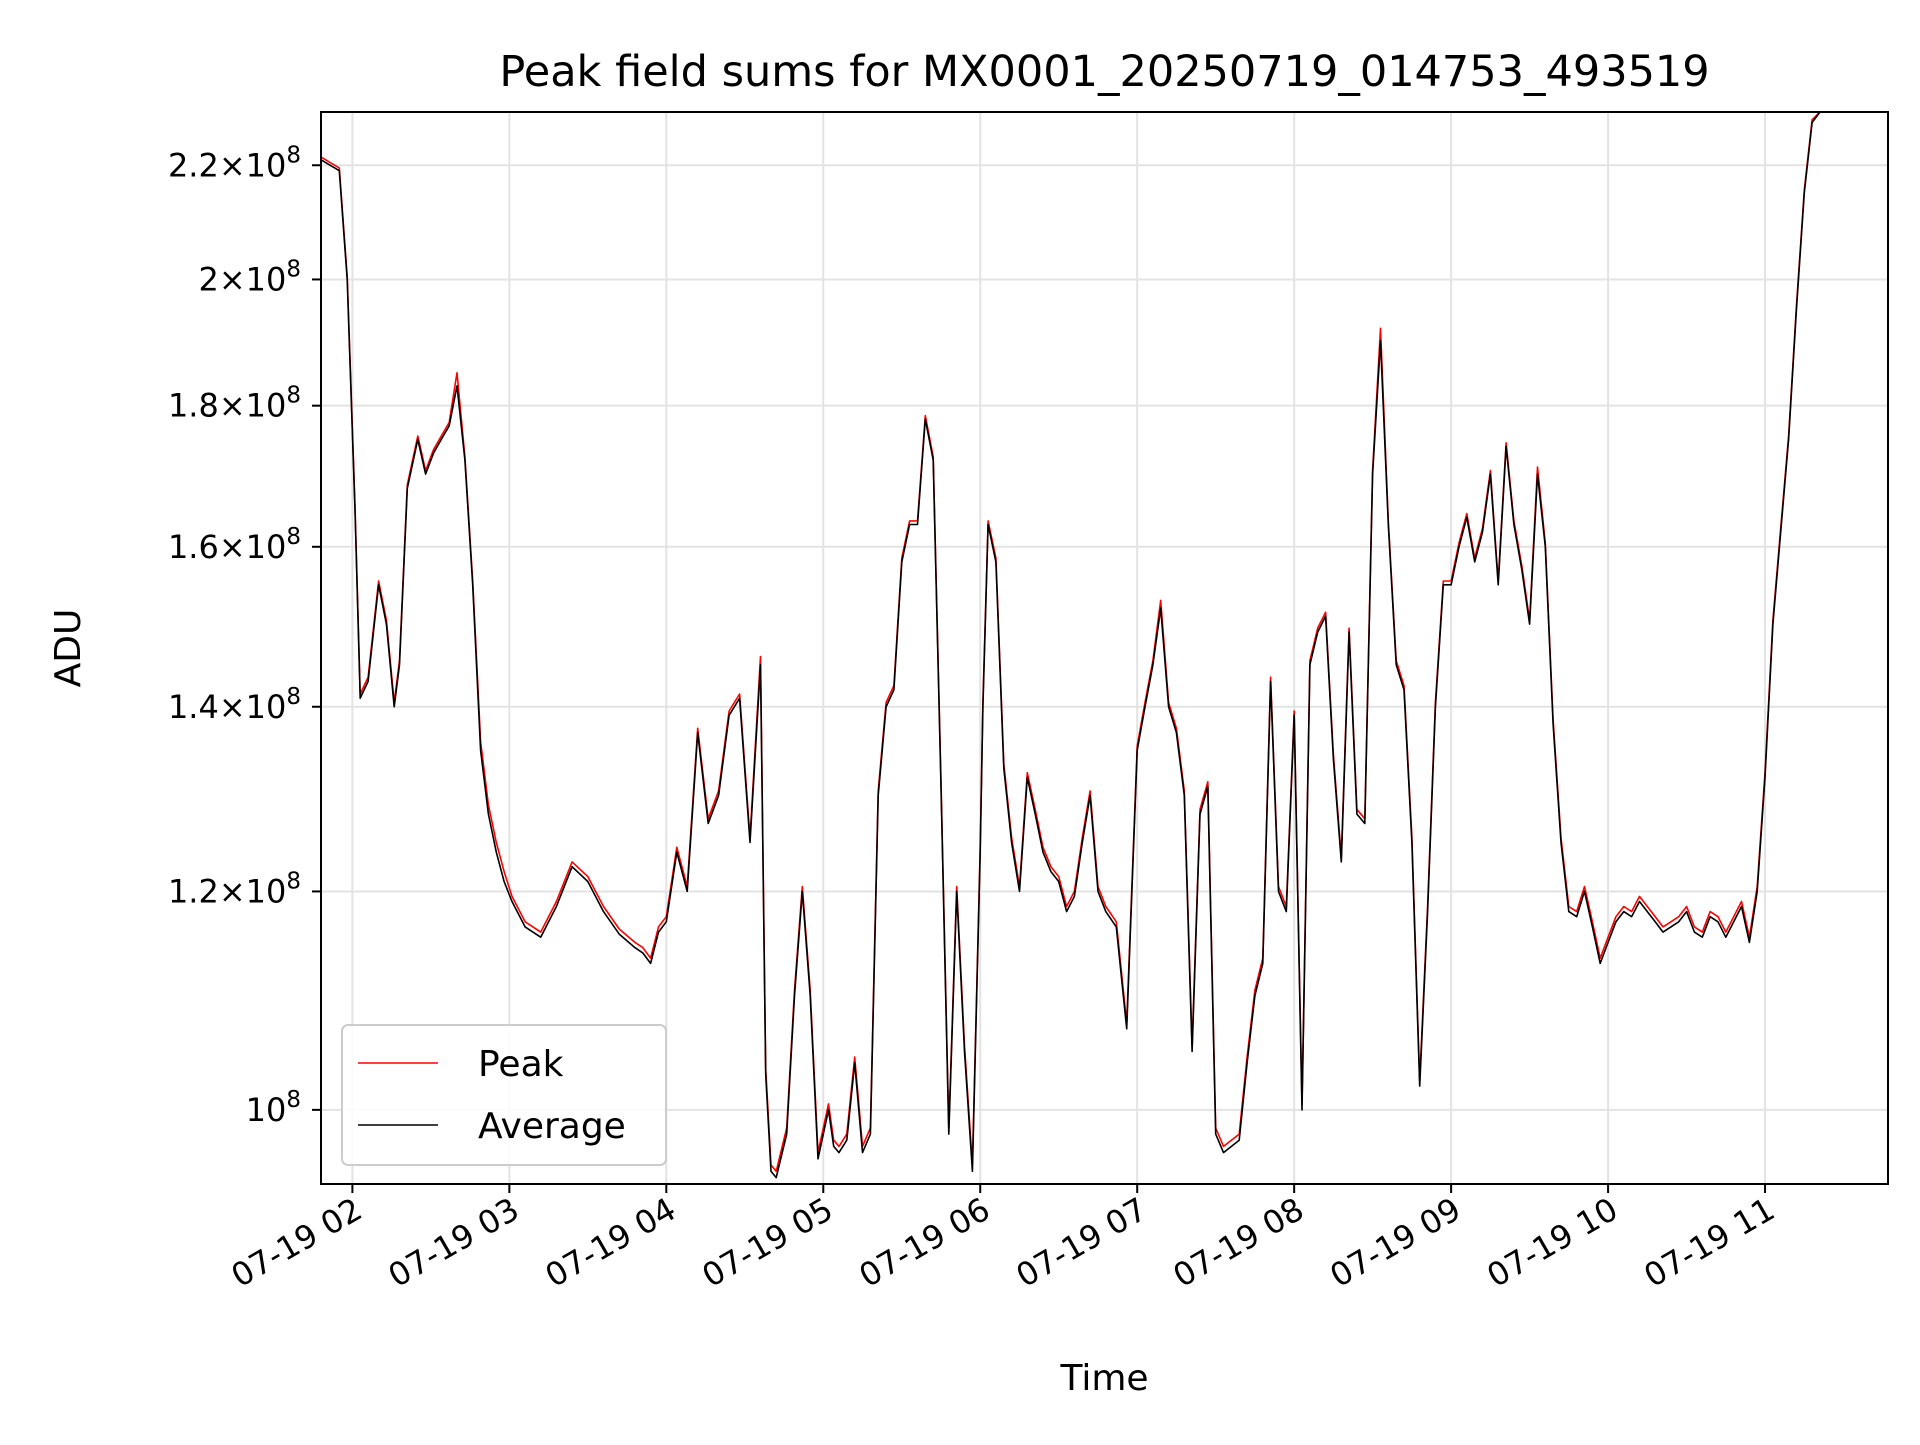 This screenshot has height=1445, width=1920. I want to click on y-tick-label: 108, so click(273, 1108).